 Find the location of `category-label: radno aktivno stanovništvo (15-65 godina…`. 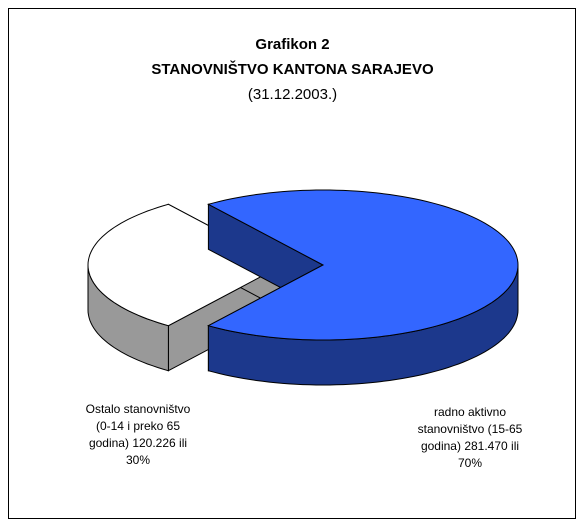

category-label: radno aktivno stanovništvo (15-65 godina… is located at coordinates (470, 429).